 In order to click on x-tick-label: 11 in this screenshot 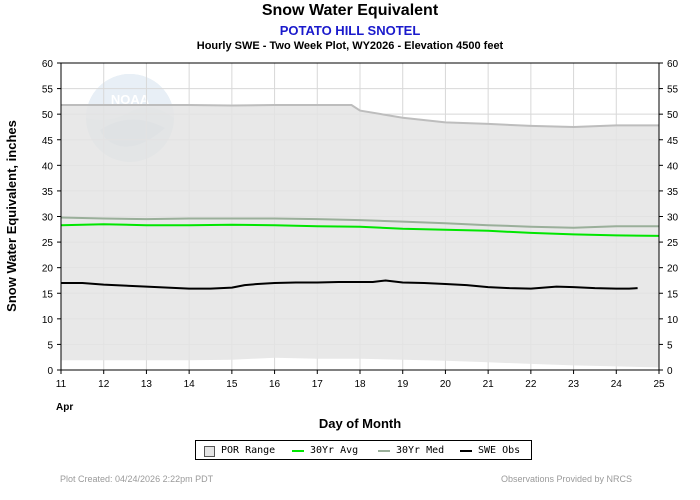, I will do `click(61, 384)`.